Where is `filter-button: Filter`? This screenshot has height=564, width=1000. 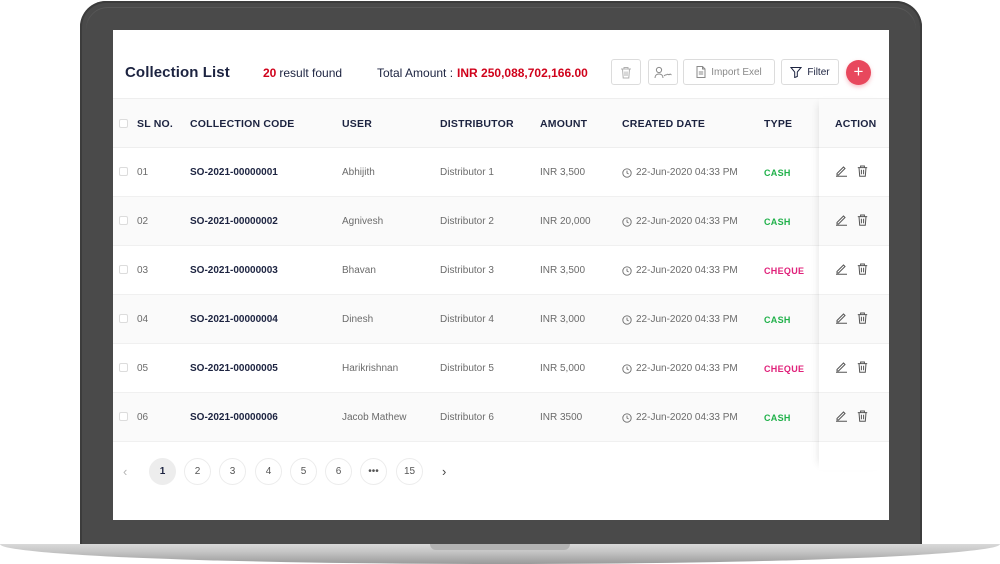 filter-button: Filter is located at coordinates (810, 72).